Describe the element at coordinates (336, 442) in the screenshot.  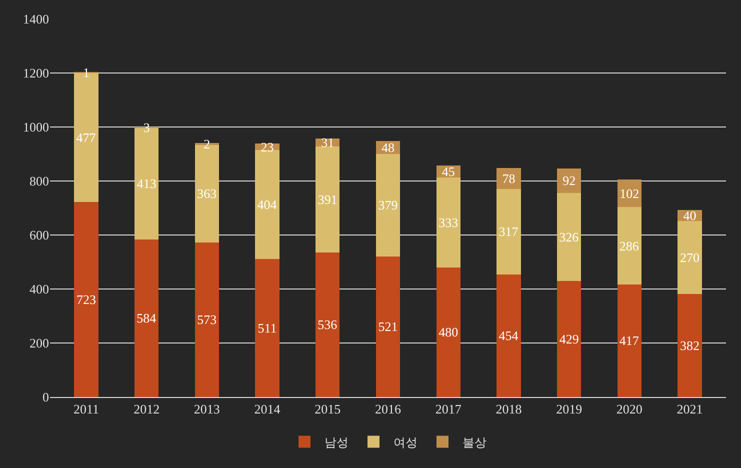
I see `legend-label: 남성` at that location.